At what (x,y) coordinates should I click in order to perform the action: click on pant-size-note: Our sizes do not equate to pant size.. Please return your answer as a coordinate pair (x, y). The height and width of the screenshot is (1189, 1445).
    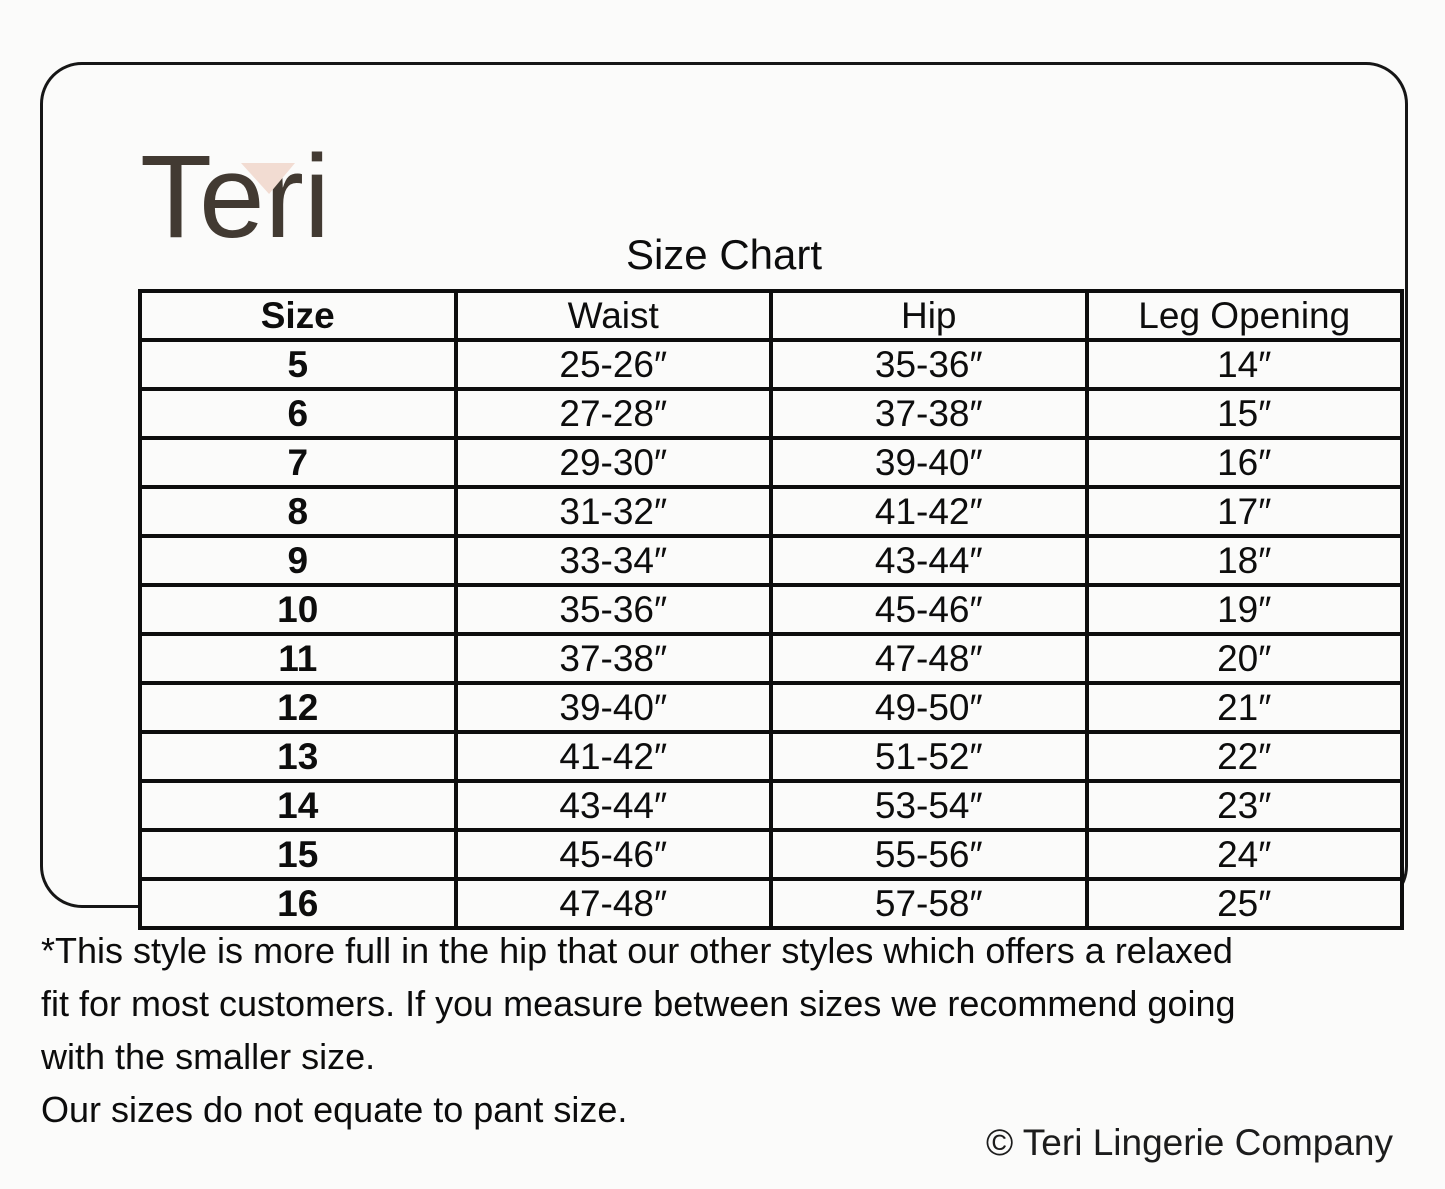
    Looking at the image, I should click on (334, 1109).